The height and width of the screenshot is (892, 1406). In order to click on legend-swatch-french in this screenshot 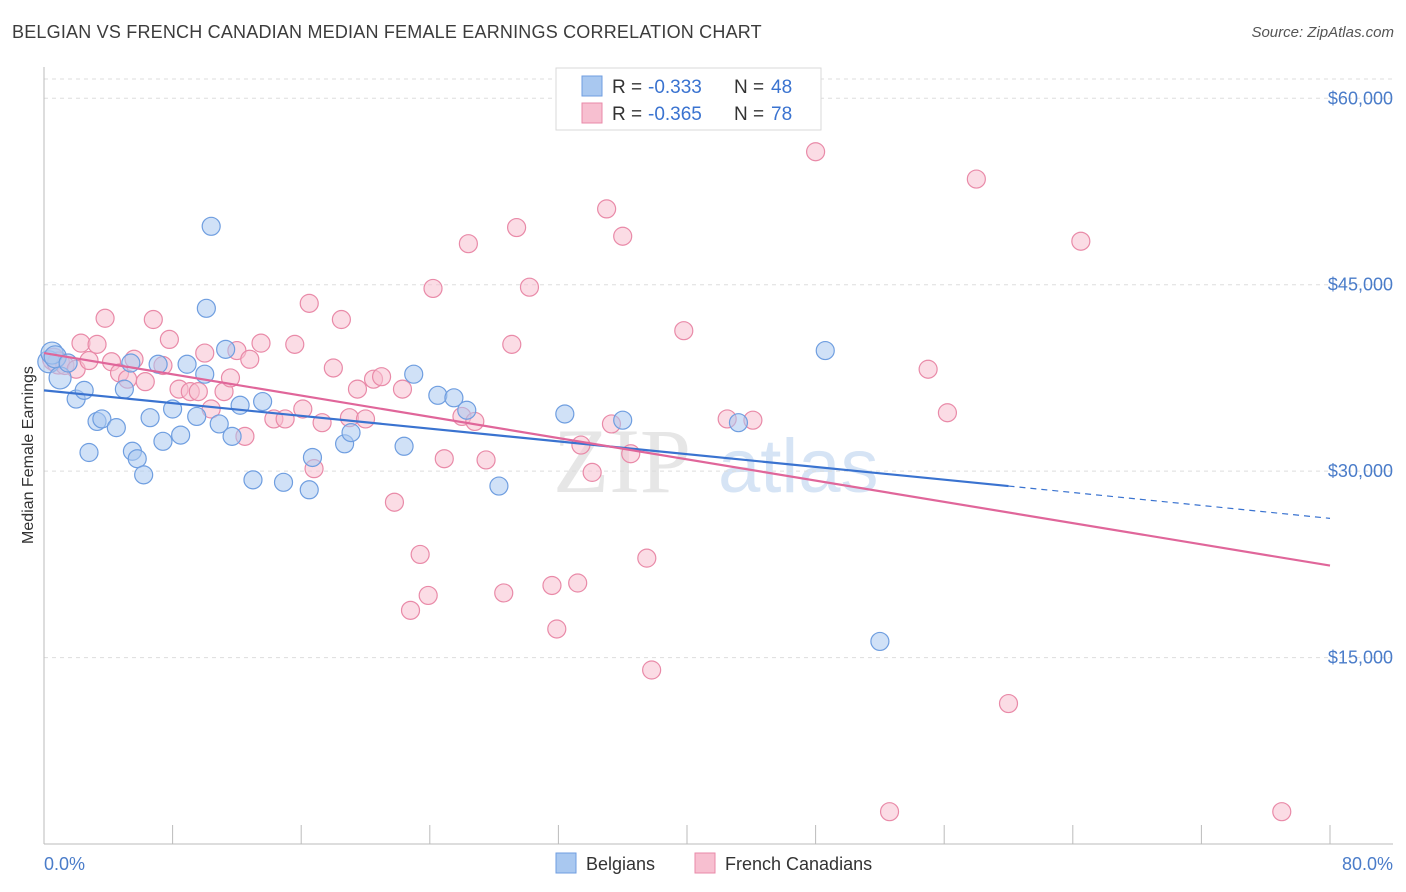, I will do `click(592, 113)`.